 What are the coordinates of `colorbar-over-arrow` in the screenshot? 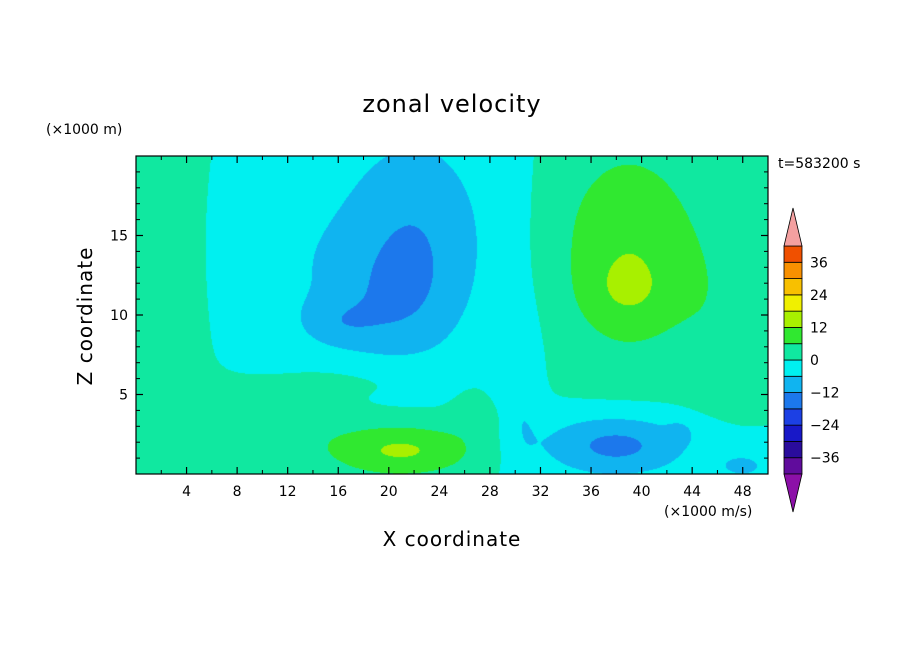 It's located at (793, 227).